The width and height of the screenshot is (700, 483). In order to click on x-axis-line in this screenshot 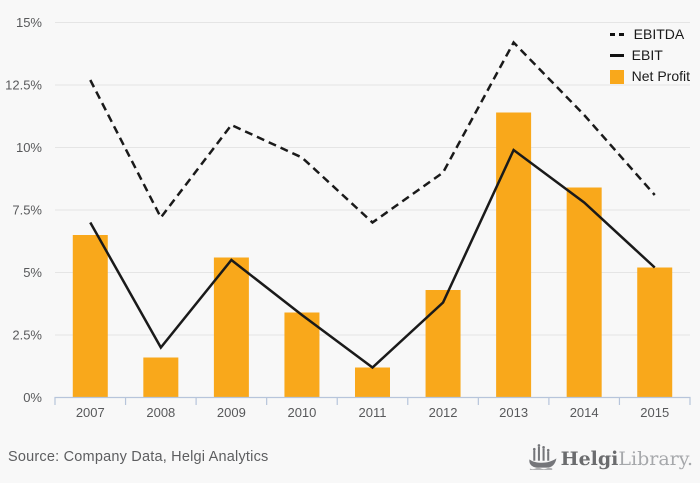, I will do `click(372, 400)`.